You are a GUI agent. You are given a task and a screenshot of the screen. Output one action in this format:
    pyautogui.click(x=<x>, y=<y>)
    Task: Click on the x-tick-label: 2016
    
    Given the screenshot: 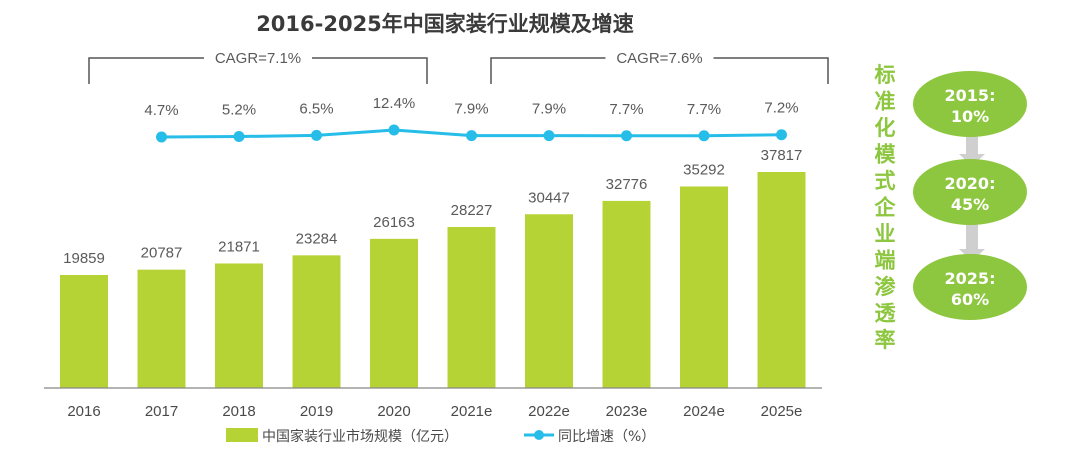 What is the action you would take?
    pyautogui.click(x=83, y=411)
    